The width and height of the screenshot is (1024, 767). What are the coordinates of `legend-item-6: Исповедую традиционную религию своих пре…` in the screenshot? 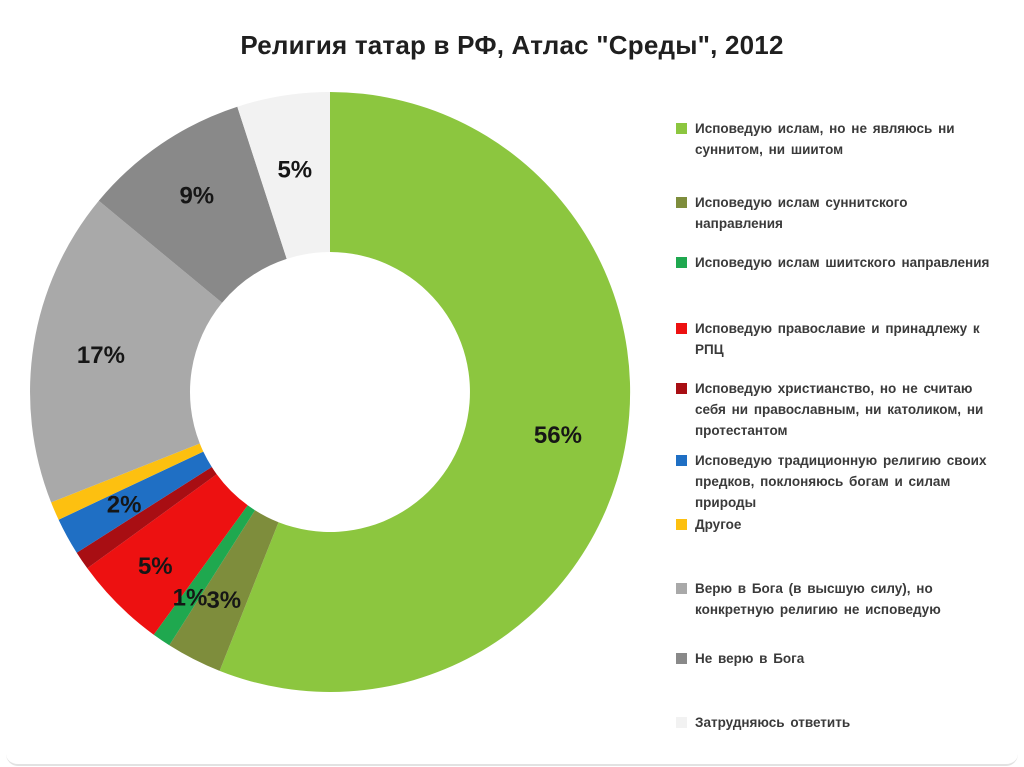 It's located at (837, 481).